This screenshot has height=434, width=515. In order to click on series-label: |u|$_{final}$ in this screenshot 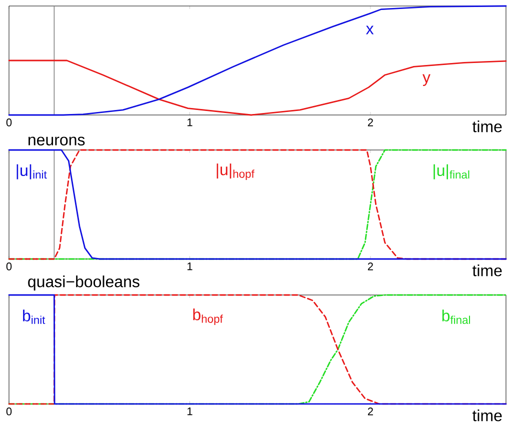, I will do `click(452, 172)`.